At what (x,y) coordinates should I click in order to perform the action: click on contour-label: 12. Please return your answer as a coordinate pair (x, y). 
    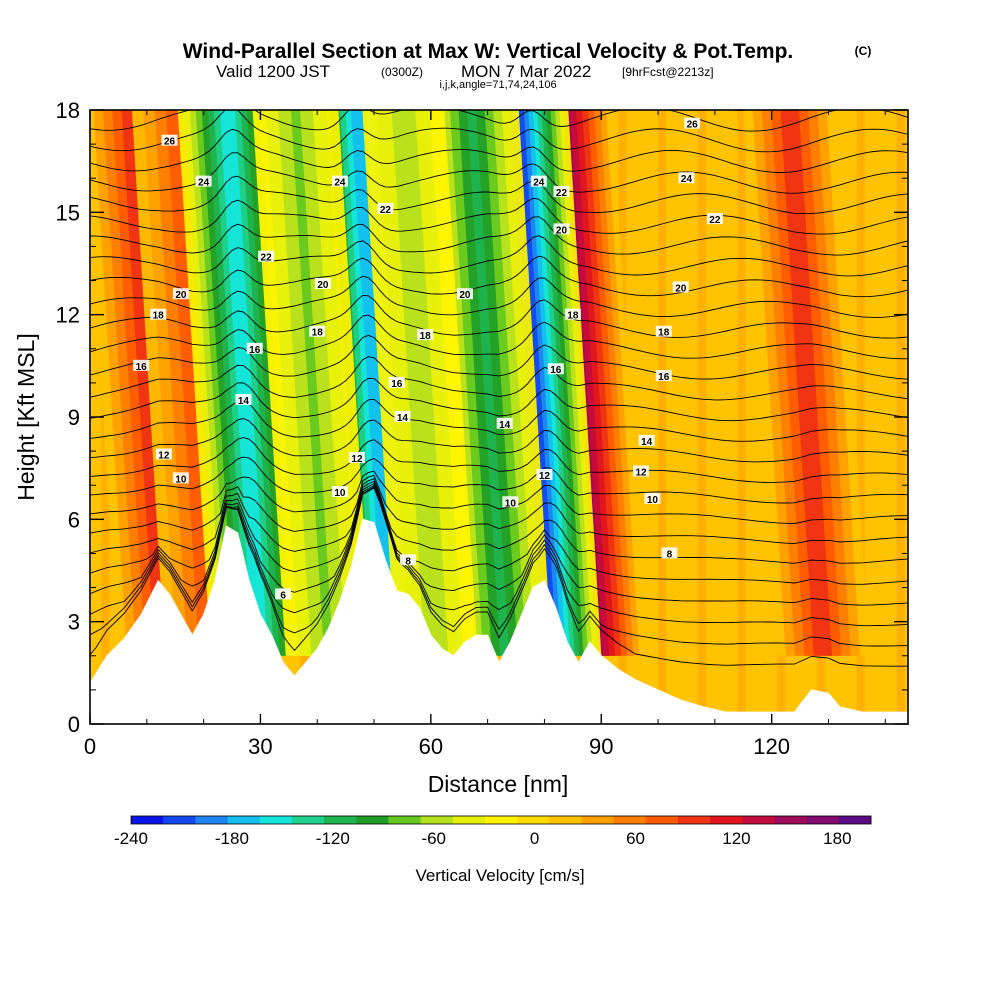
    Looking at the image, I should click on (164, 456).